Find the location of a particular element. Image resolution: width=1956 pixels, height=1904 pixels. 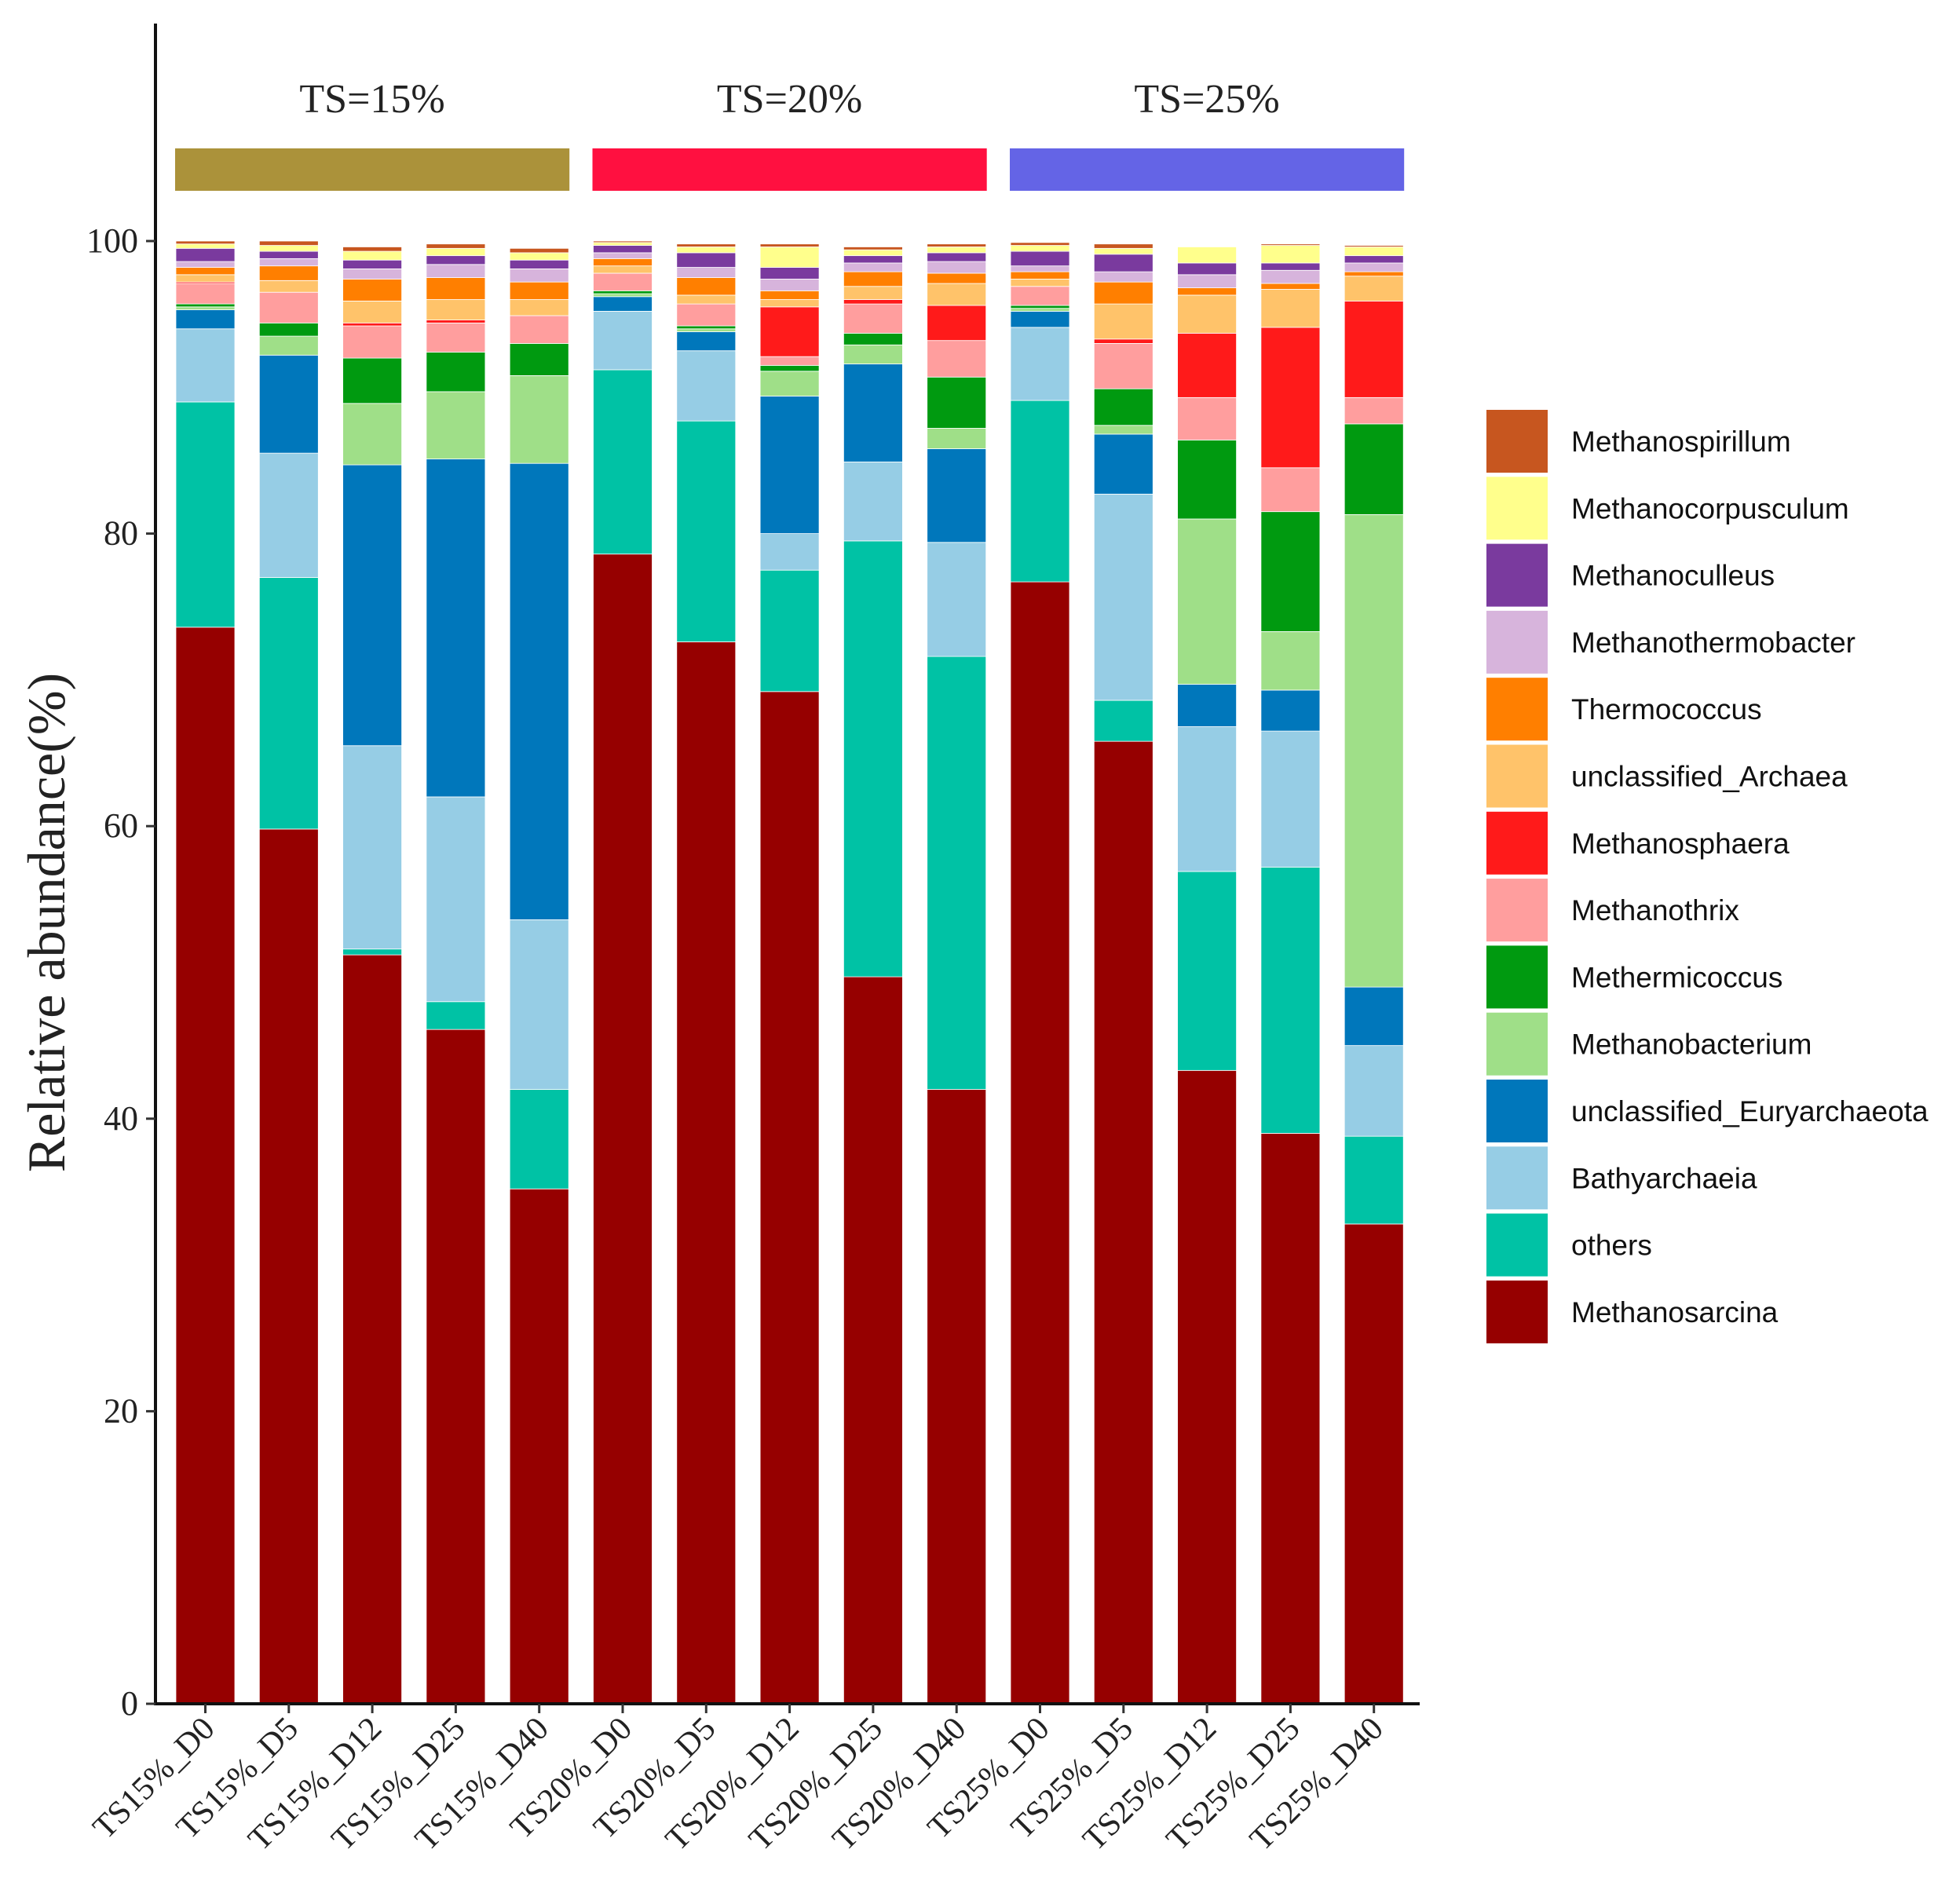

y-tick-label: 60 is located at coordinates (121, 825).